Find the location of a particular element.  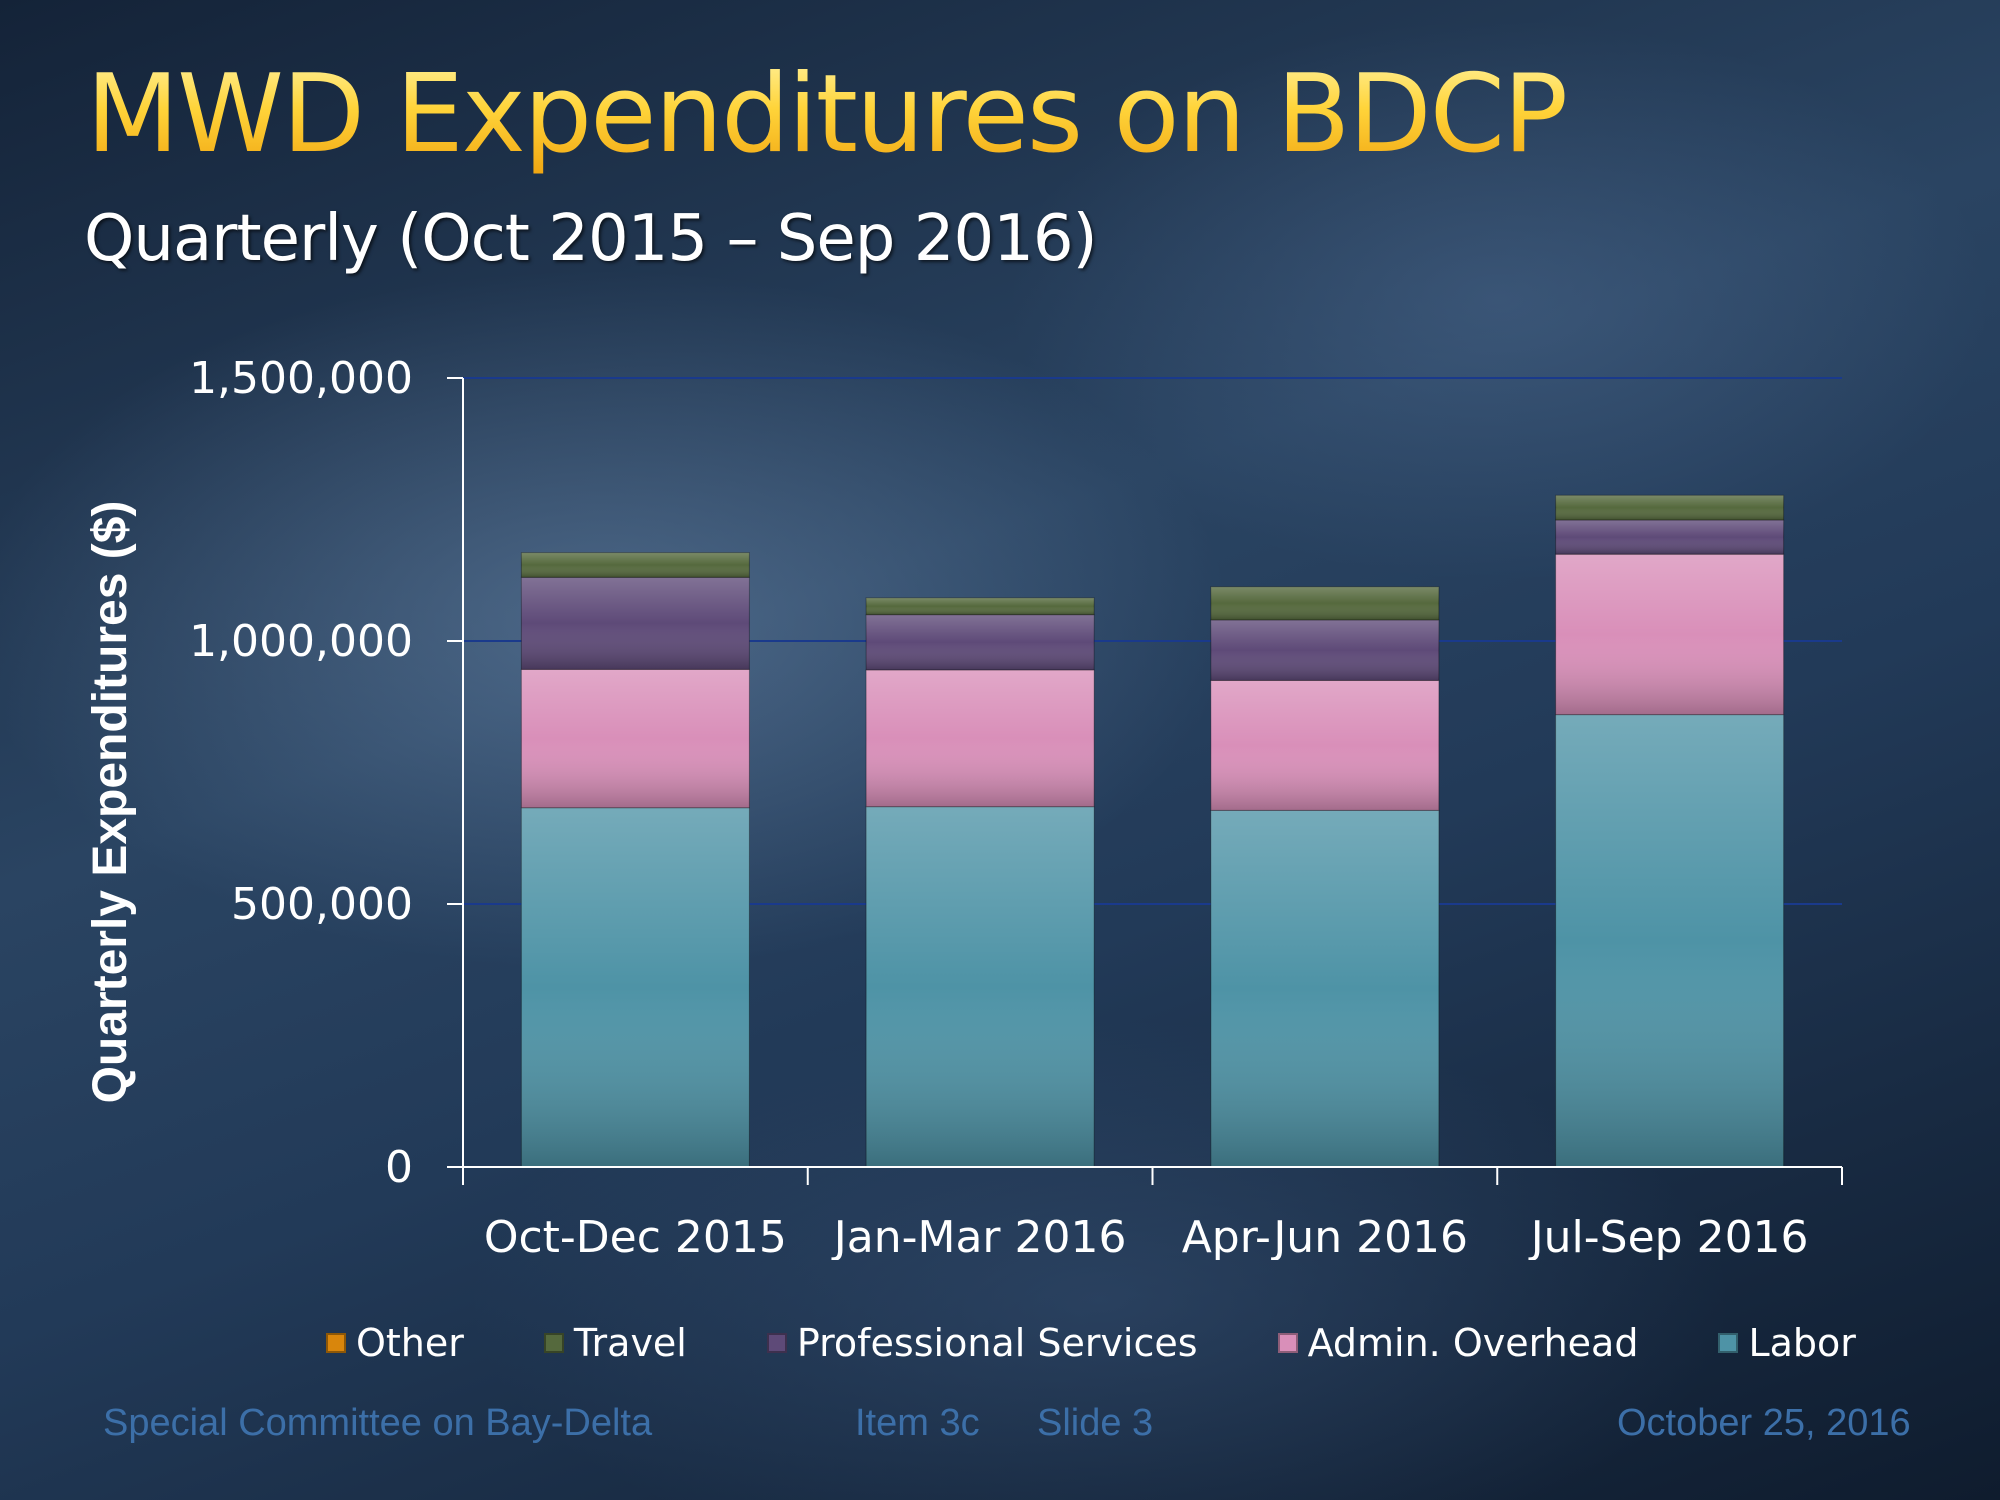

y-axis-label: Quarterly Expenditures ($) is located at coordinates (110, 802).